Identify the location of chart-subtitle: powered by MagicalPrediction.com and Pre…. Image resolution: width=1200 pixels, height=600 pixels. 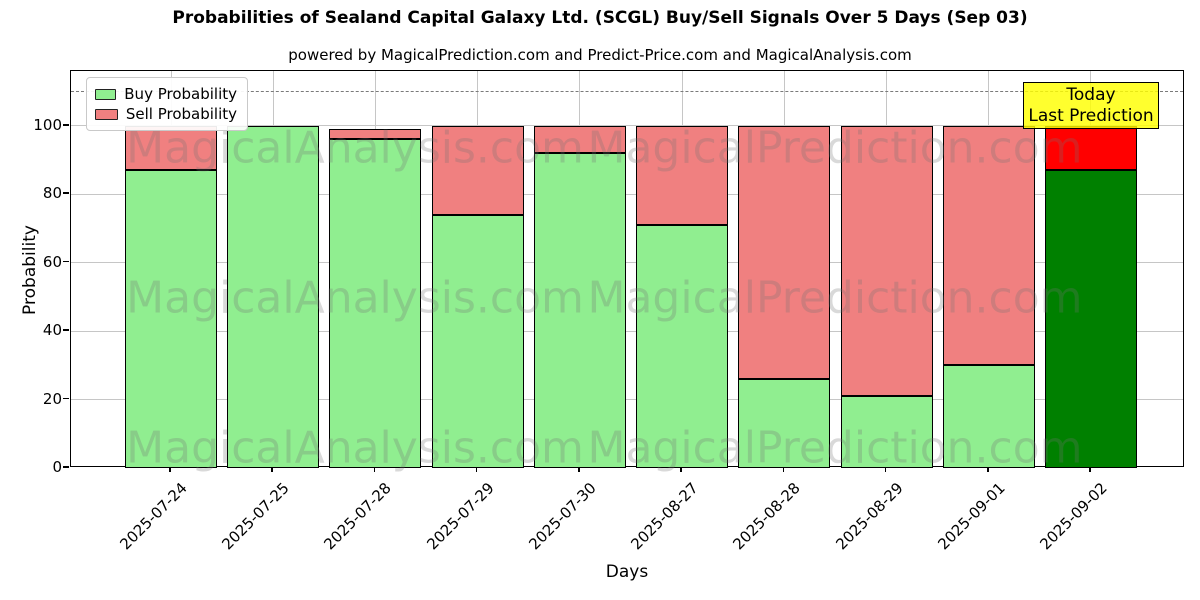
(600, 55).